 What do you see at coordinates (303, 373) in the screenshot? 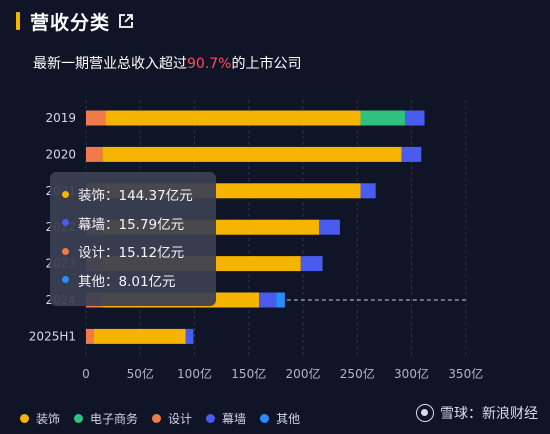
I see `x-tick-label: 200亿` at bounding box center [303, 373].